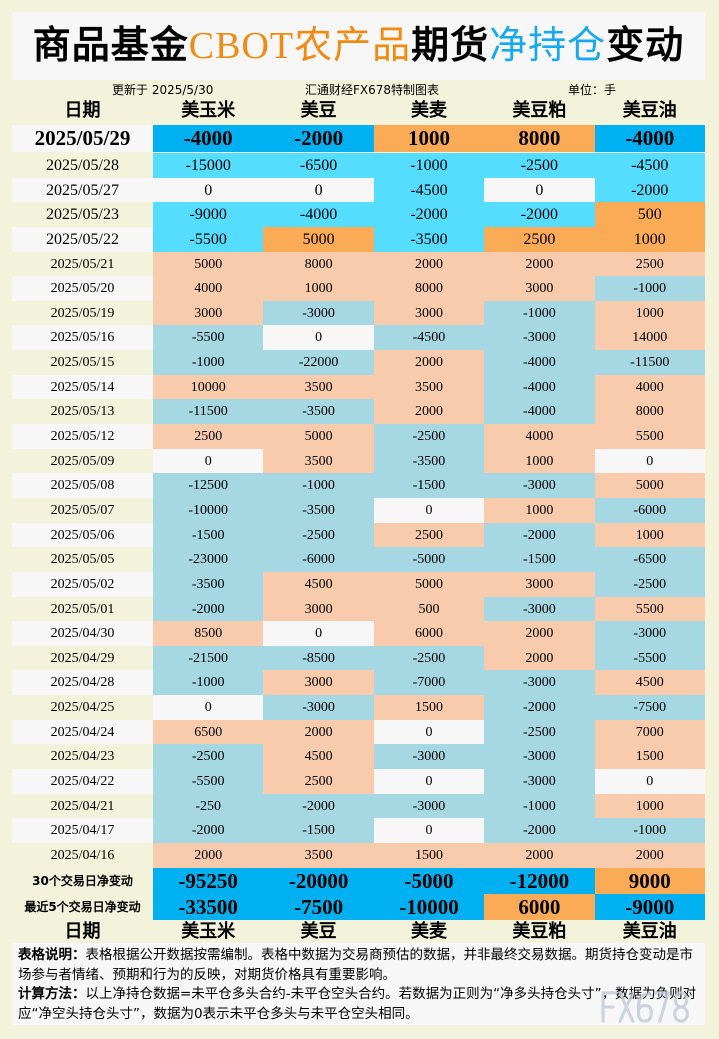  I want to click on value-cell: -95250, so click(208, 881).